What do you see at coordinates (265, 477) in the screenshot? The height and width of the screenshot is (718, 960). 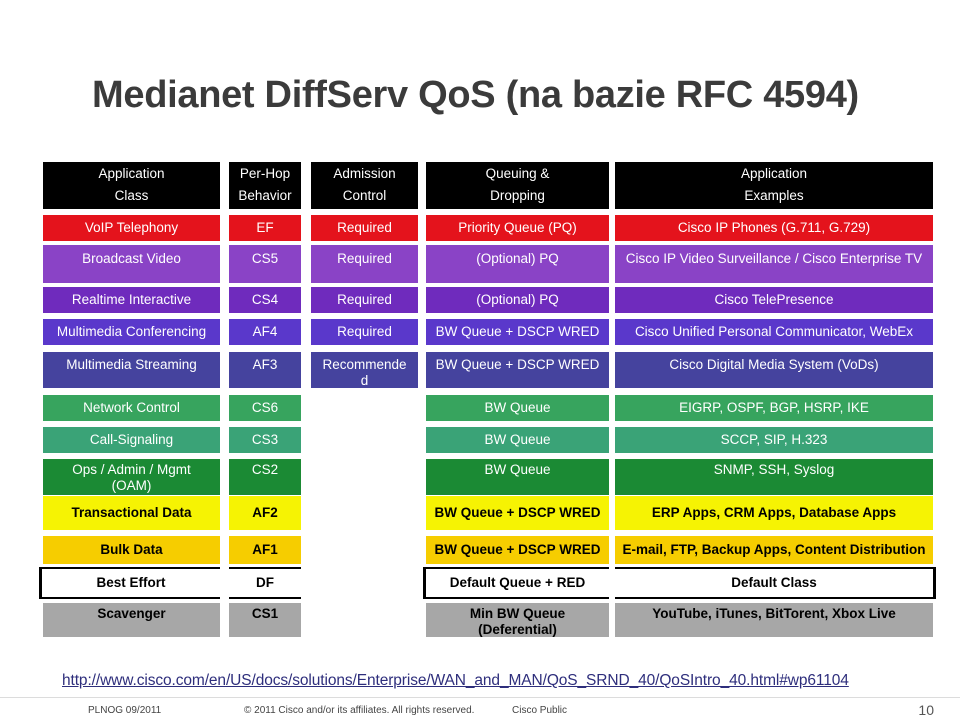 I see `row-oam-phb: CS2` at bounding box center [265, 477].